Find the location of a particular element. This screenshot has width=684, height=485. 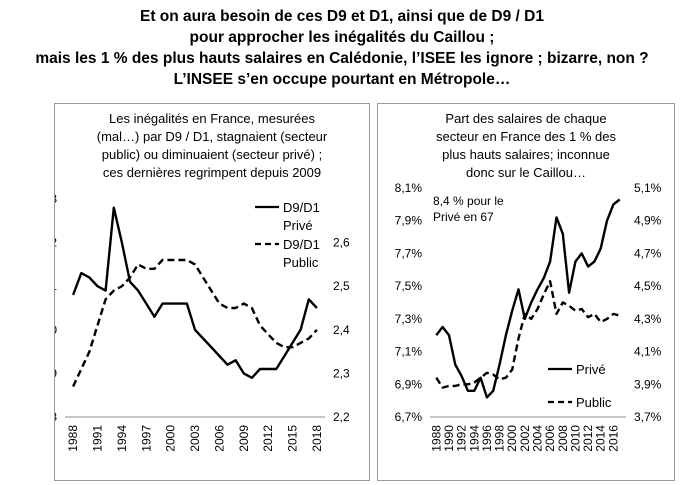

annotation: 8,4 % pour le Privé en 67 is located at coordinates (468, 209).